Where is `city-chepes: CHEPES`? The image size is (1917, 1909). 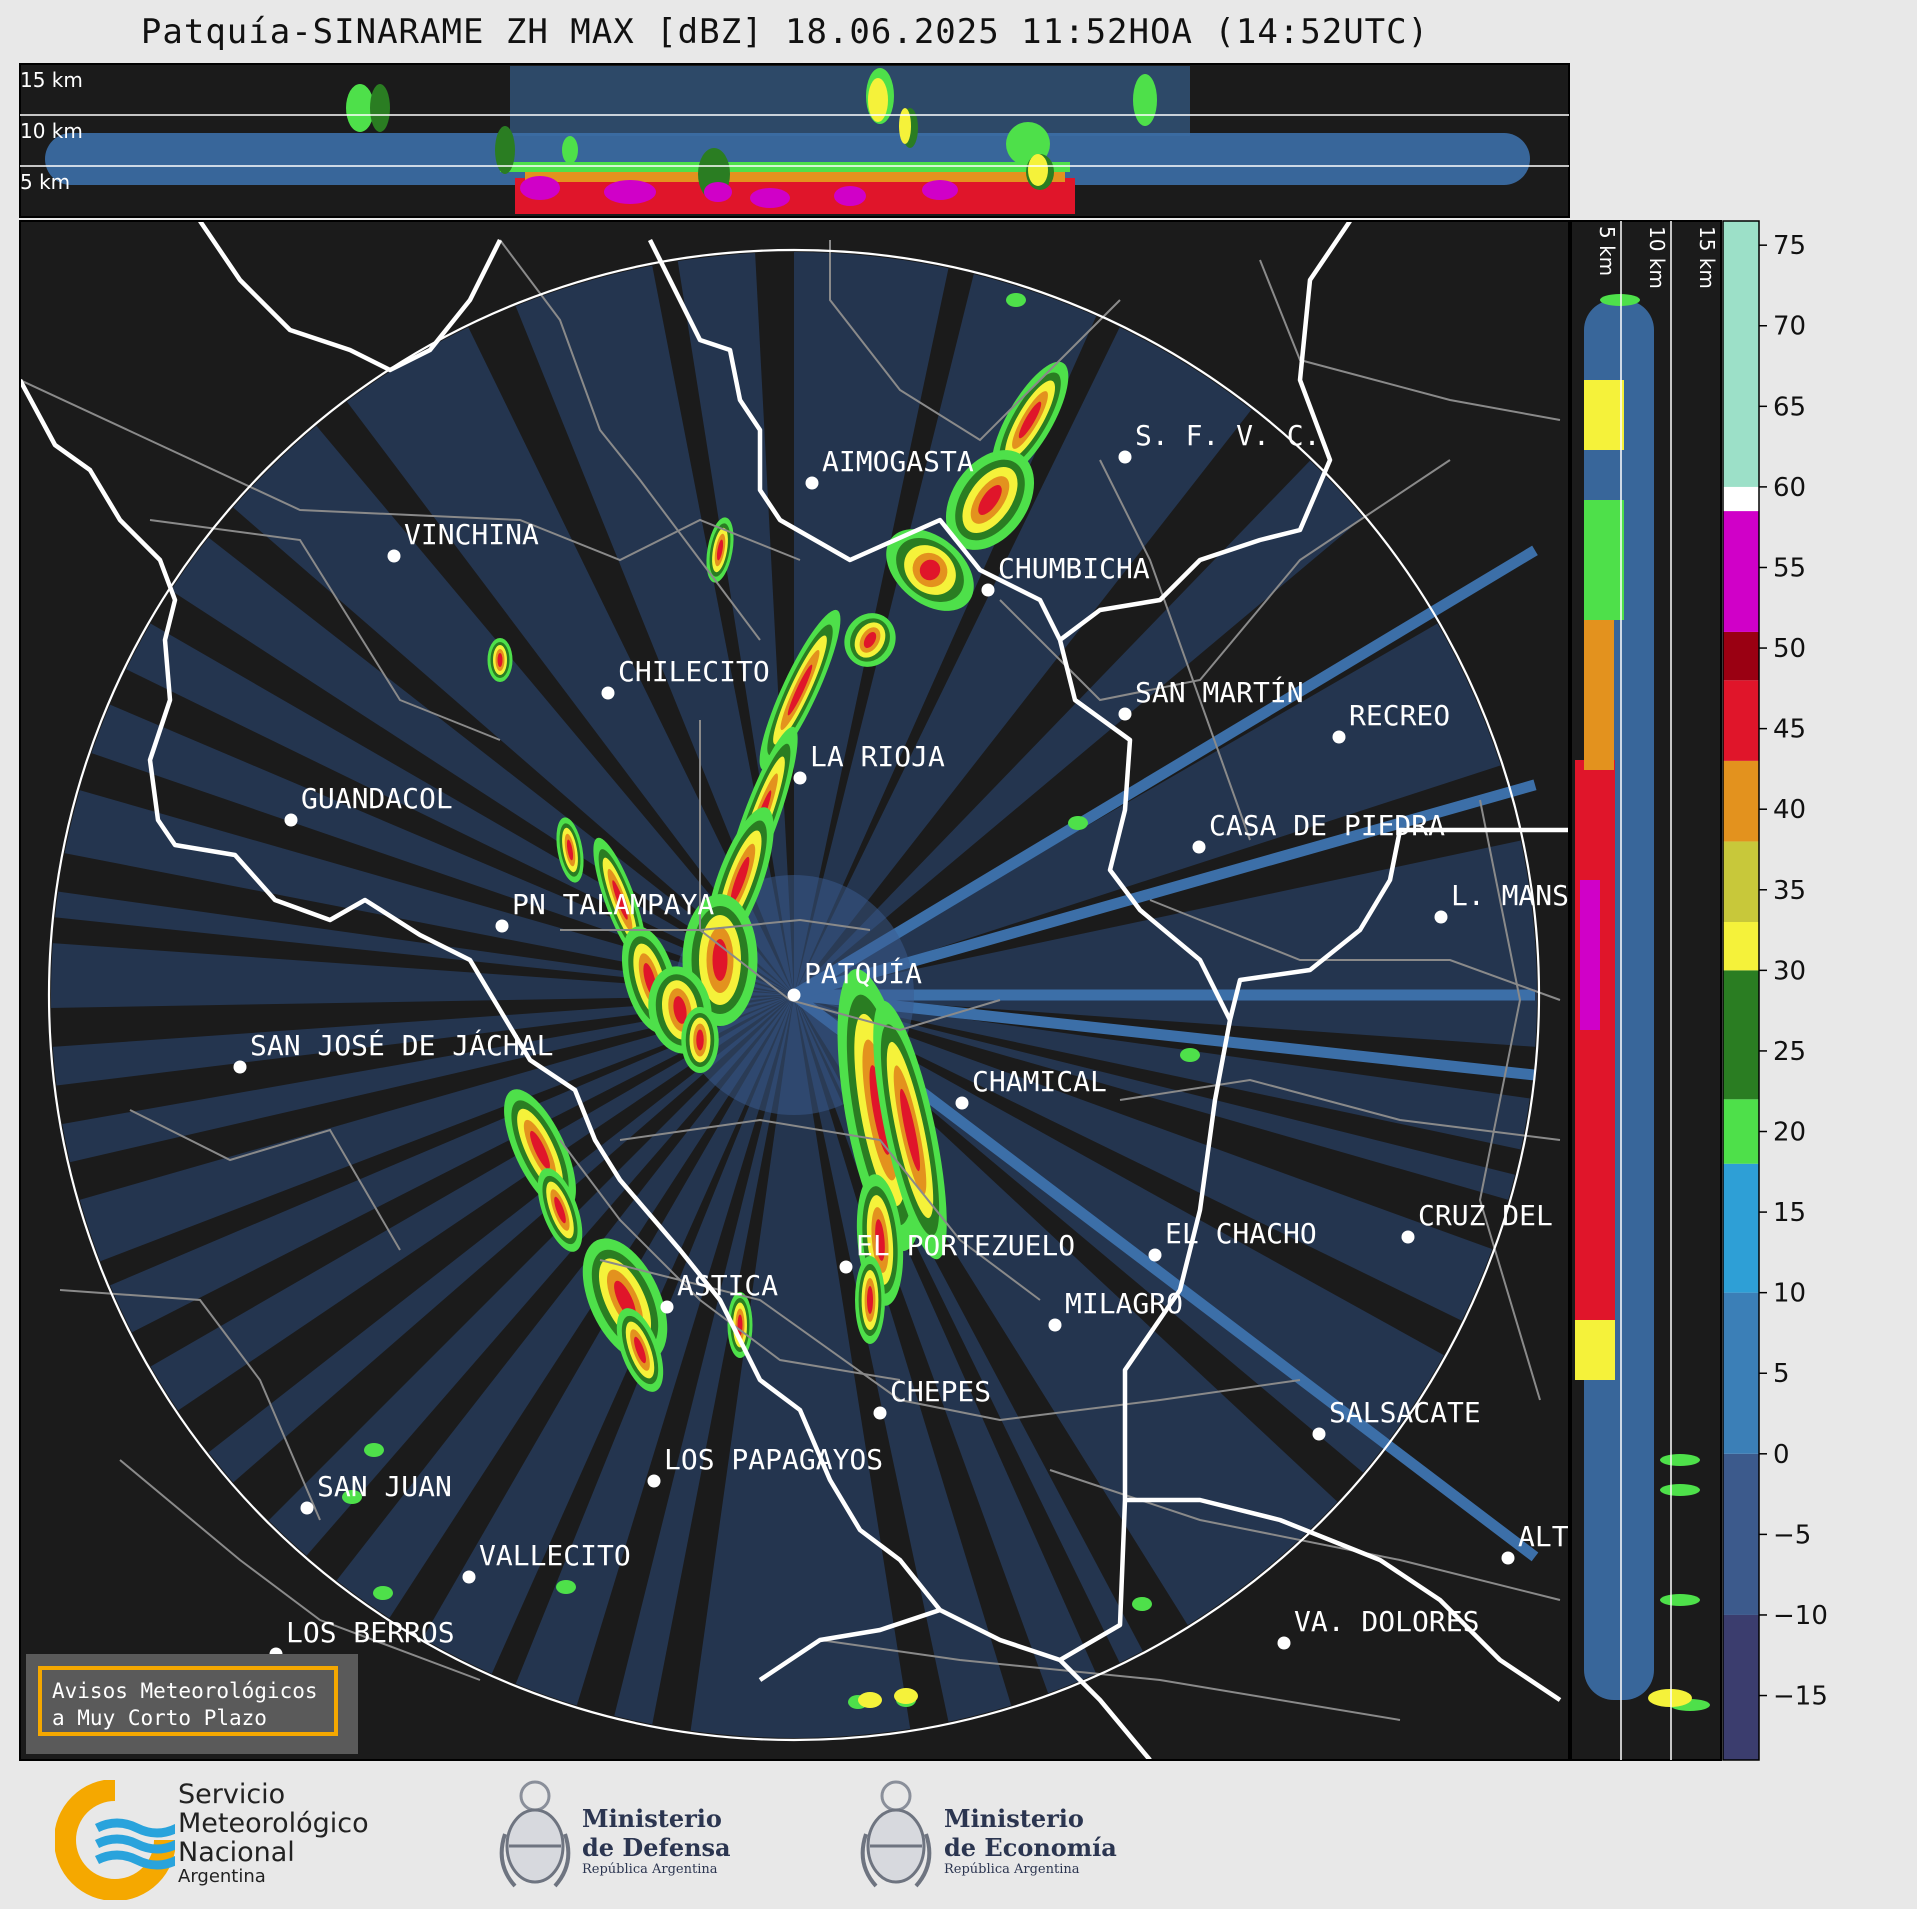 city-chepes: CHEPES is located at coordinates (932, 1397).